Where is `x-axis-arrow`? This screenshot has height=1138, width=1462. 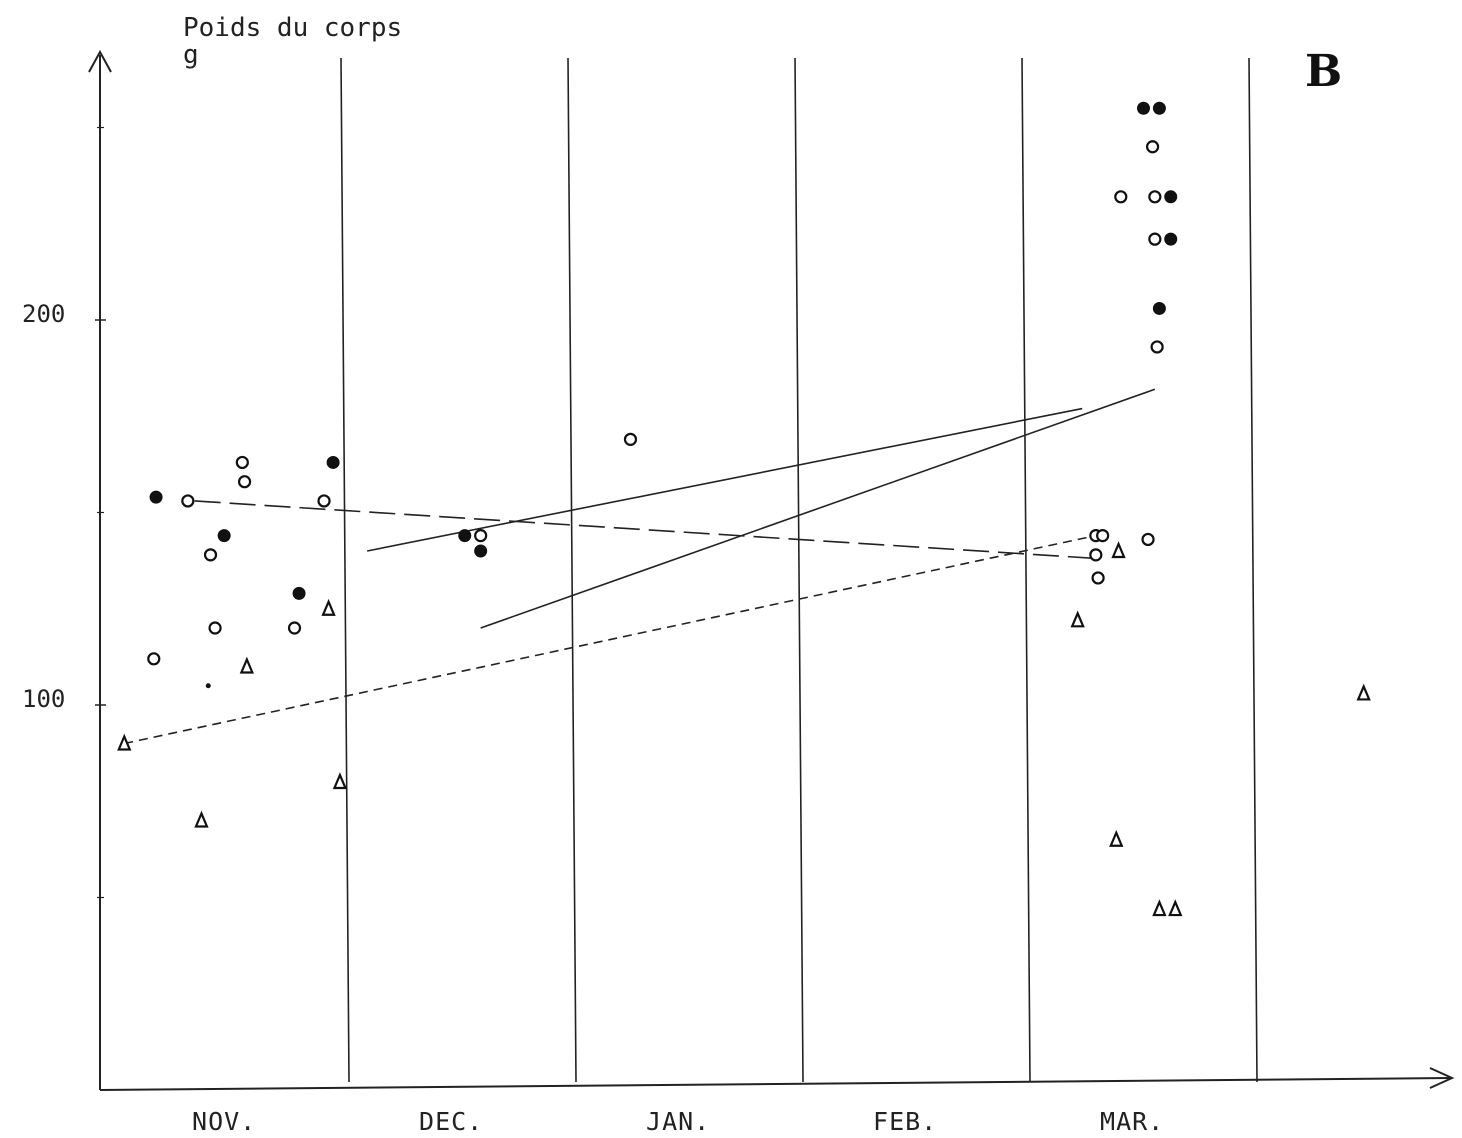
x-axis-arrow is located at coordinates (1442, 1078).